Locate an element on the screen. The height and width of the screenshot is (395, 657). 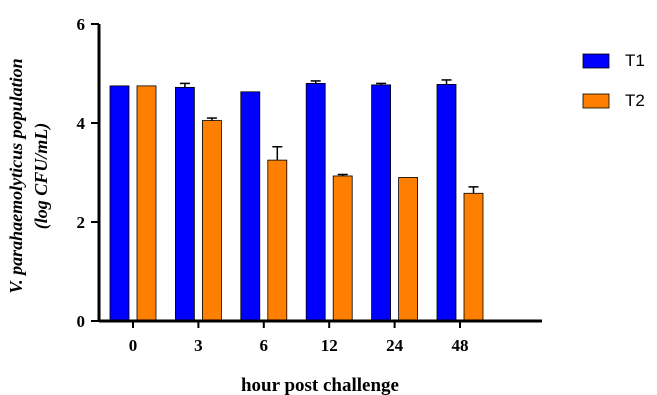
x-tick-label-24: 24 is located at coordinates (395, 345).